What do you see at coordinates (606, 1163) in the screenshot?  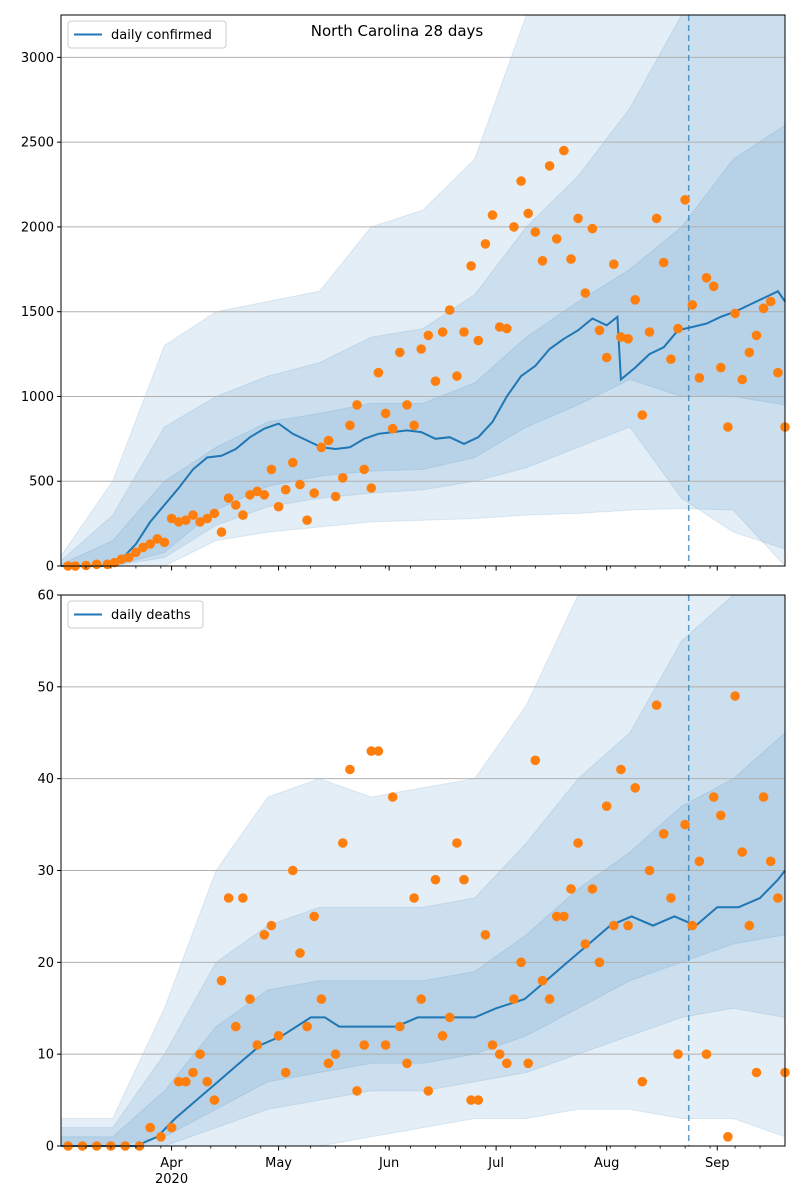 I see `x-tick-label: Aug` at bounding box center [606, 1163].